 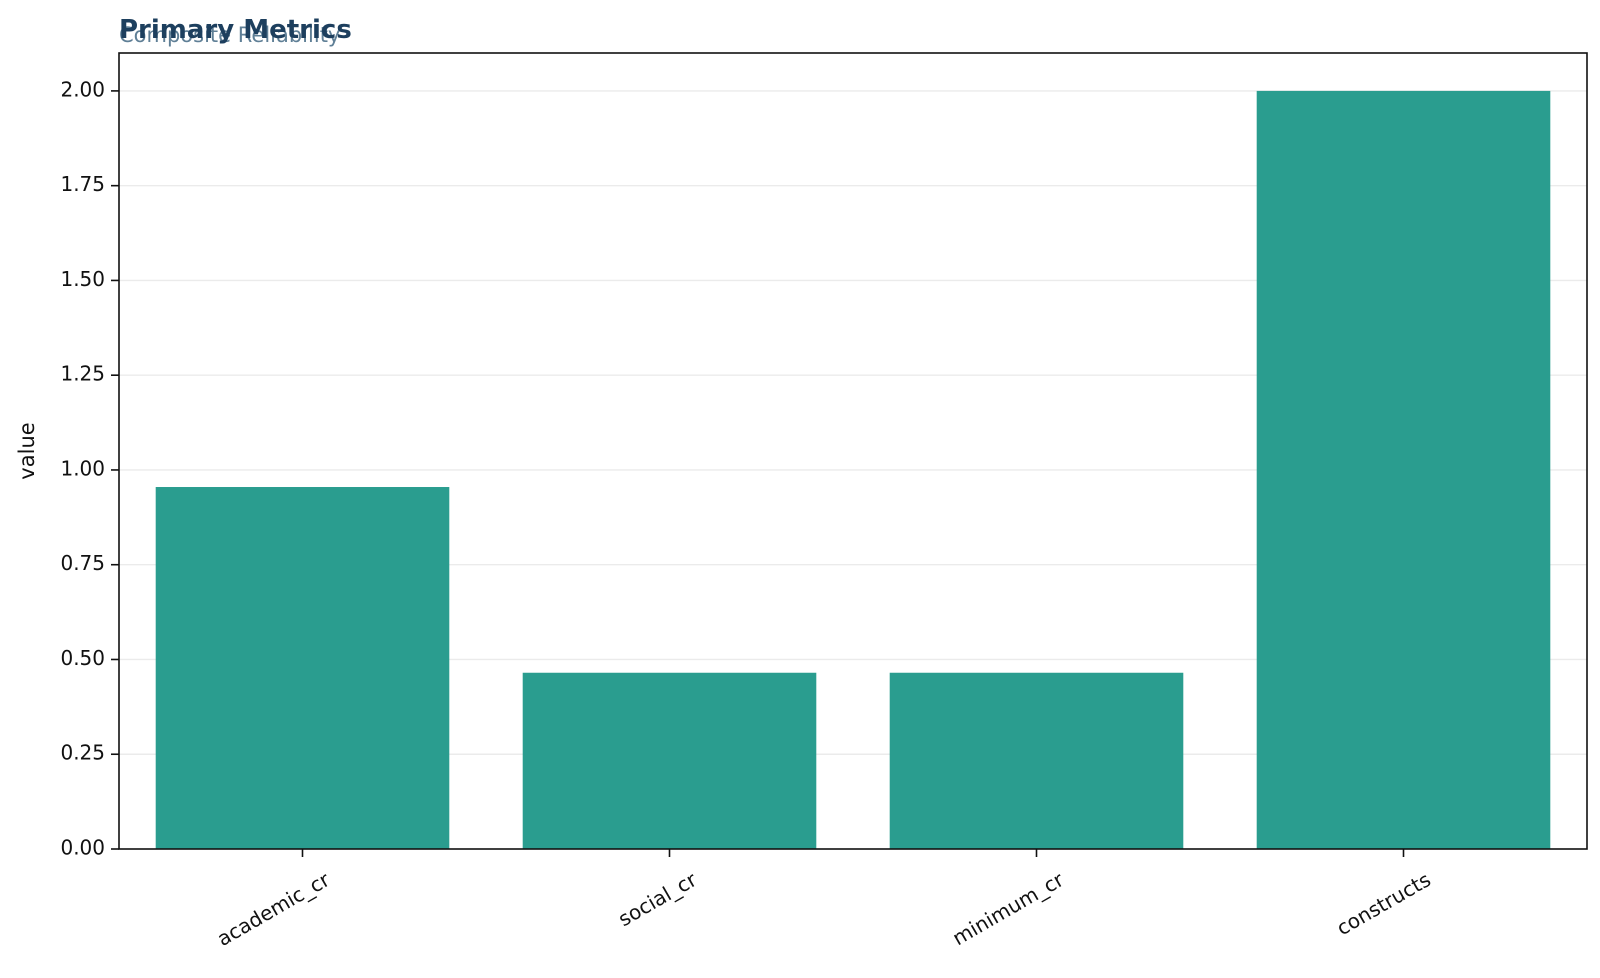 What do you see at coordinates (82, 374) in the screenshot?
I see `y-tick-label: 1.25` at bounding box center [82, 374].